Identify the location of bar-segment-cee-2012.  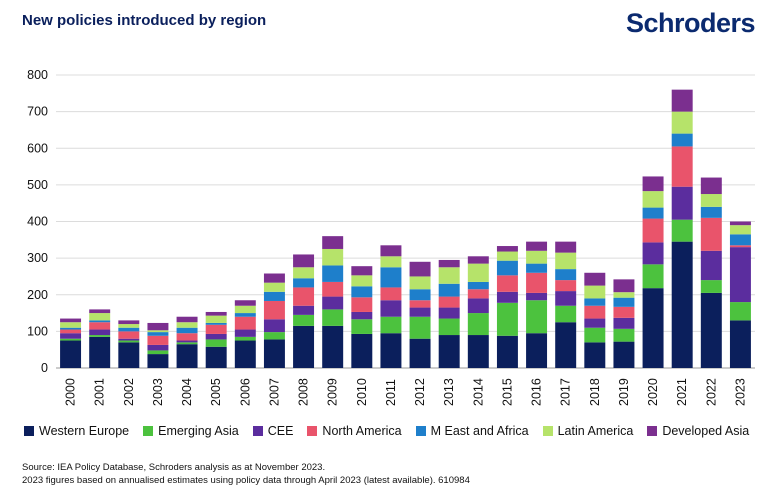
(420, 312).